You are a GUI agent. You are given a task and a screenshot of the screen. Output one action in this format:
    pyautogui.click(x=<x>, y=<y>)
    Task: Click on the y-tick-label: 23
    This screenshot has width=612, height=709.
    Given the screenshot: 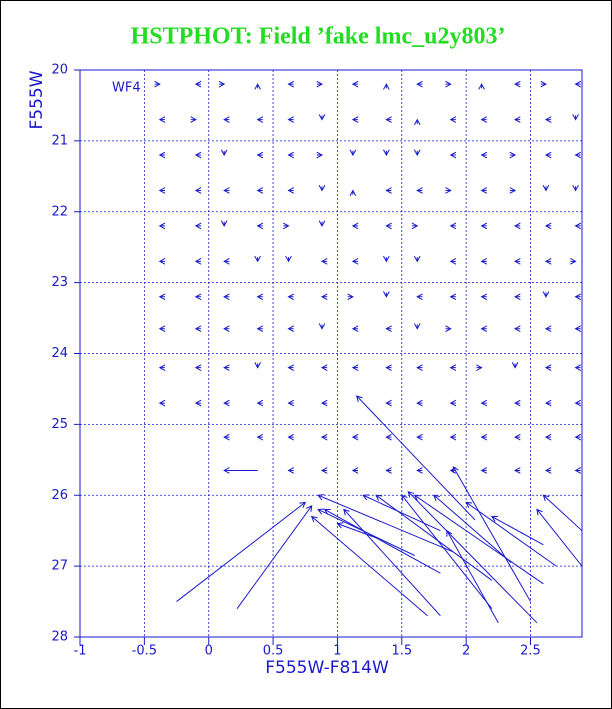 What is the action you would take?
    pyautogui.click(x=59, y=282)
    